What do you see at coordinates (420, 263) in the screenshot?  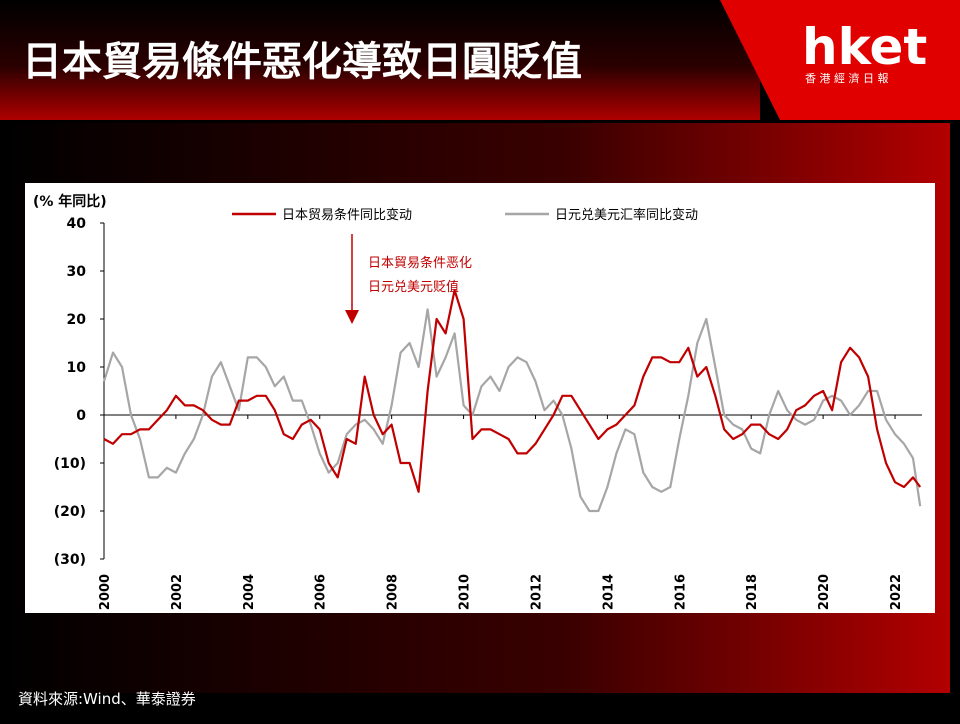 I see `annotation: 日本貿易条件恶化` at bounding box center [420, 263].